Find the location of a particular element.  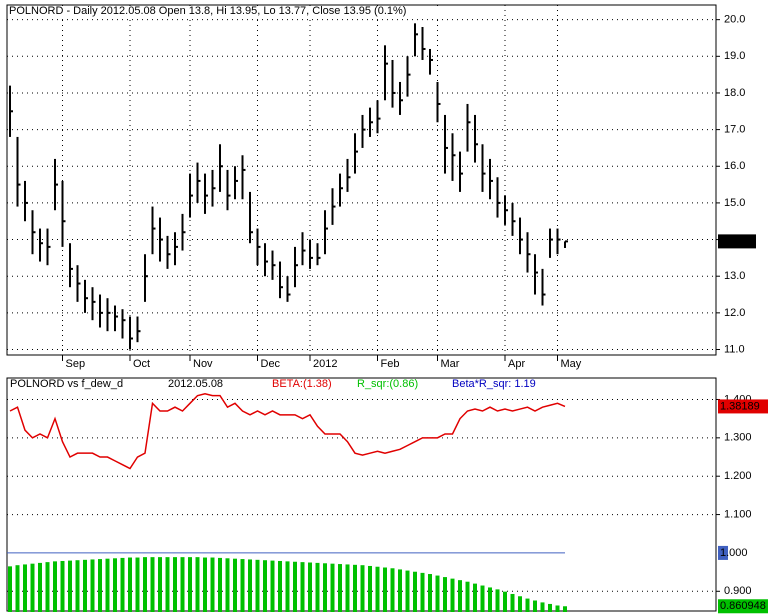

y-tick-label: 16.0 is located at coordinates (734, 166).